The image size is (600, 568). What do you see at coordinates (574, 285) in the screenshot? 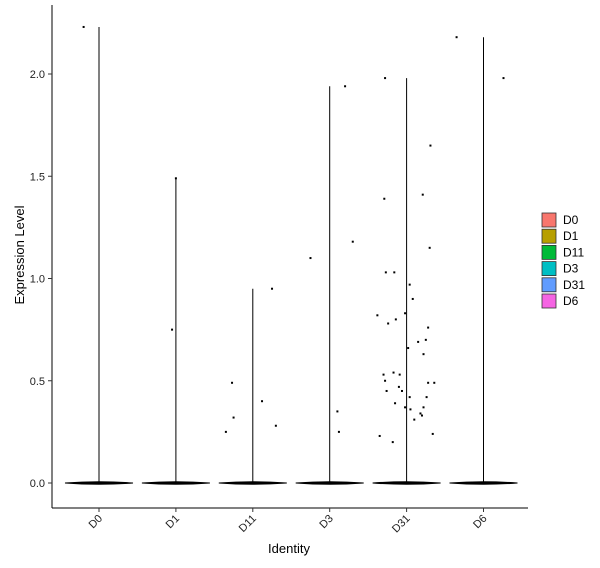
I see `legend-label: D31` at bounding box center [574, 285].